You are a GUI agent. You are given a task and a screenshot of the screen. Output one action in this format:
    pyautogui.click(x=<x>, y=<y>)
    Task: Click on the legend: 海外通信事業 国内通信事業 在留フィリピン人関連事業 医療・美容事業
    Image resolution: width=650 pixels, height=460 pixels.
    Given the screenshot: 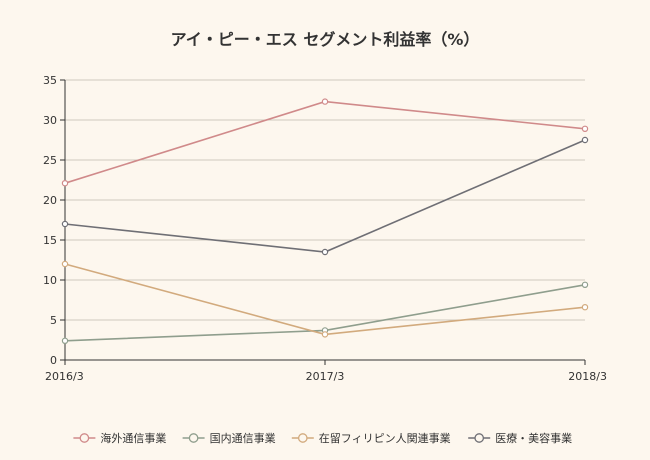 What is the action you would take?
    pyautogui.click(x=322, y=438)
    